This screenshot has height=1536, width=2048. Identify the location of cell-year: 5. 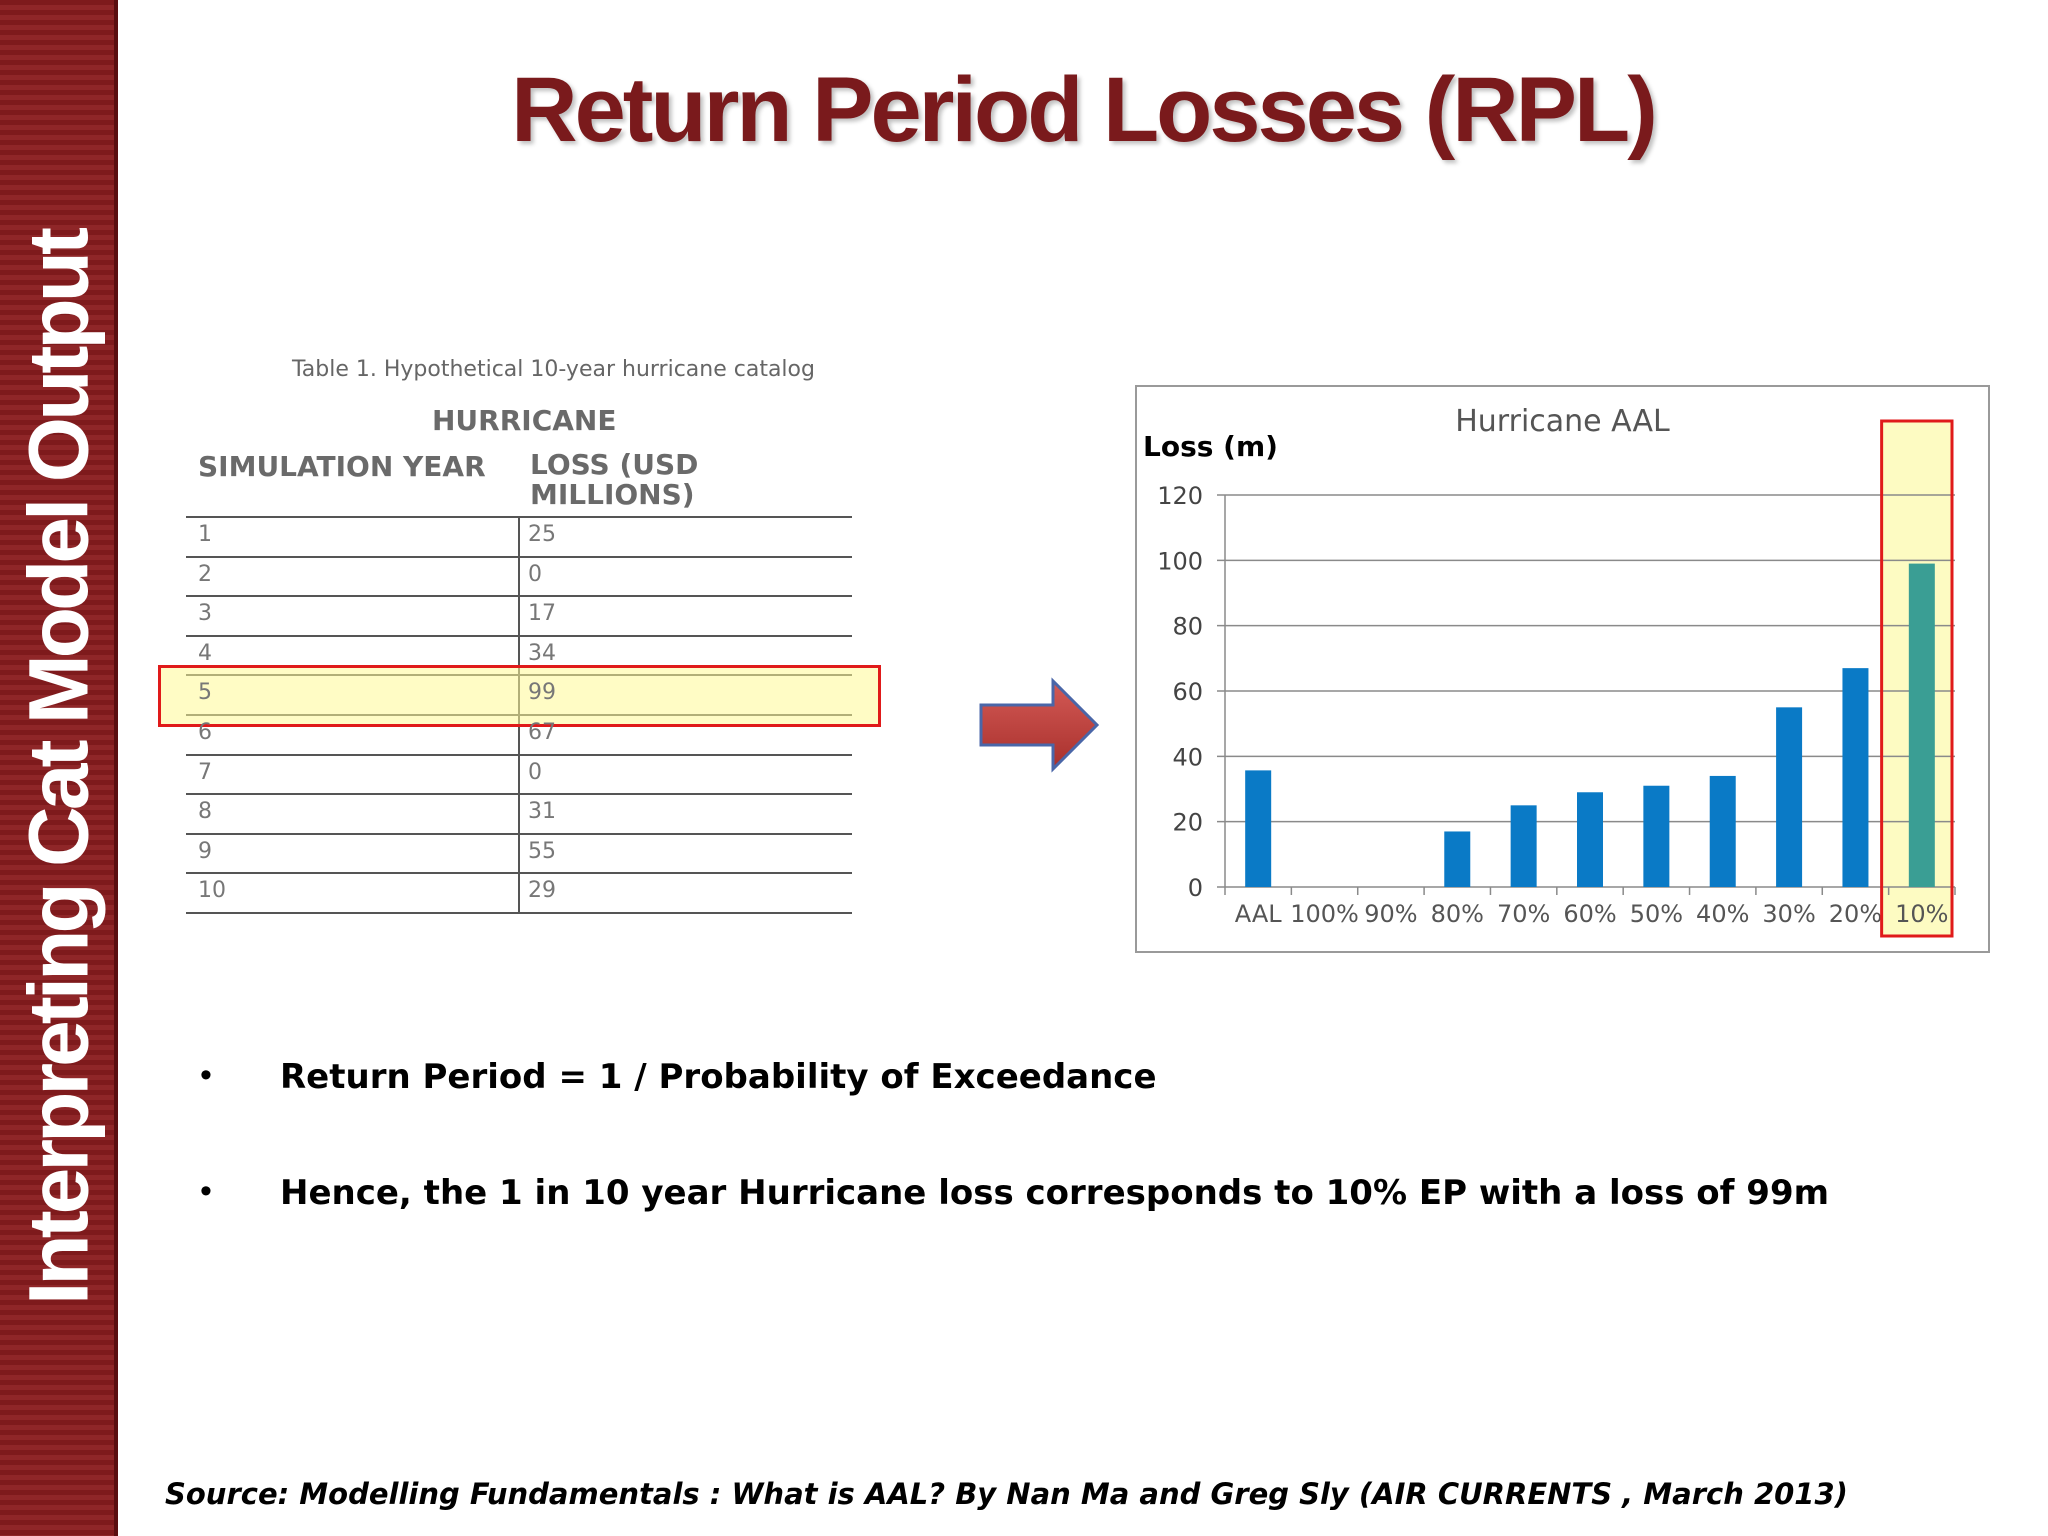
(205, 693).